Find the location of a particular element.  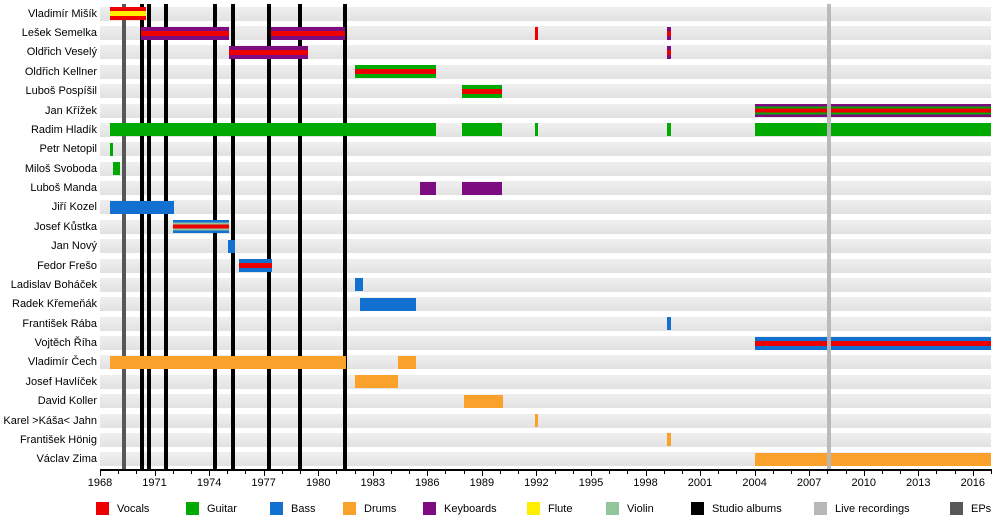

axis-tick-label: 2001 is located at coordinates (700, 483).